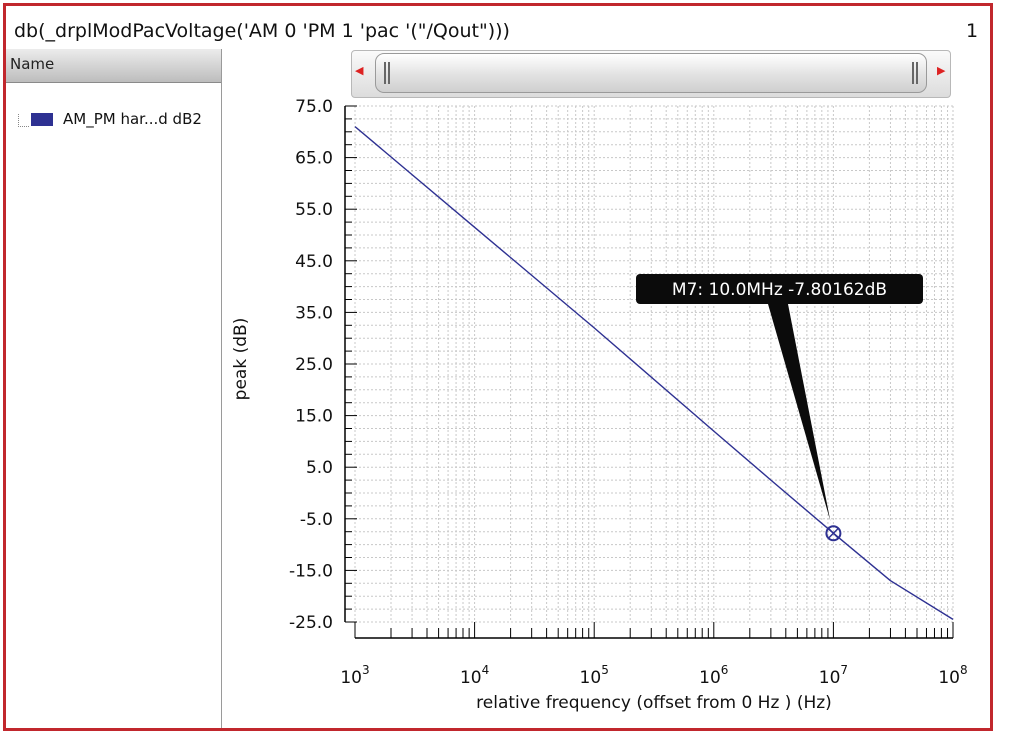 The image size is (1013, 738). Describe the element at coordinates (42, 119) in the screenshot. I see `legend-color-swatch` at that location.